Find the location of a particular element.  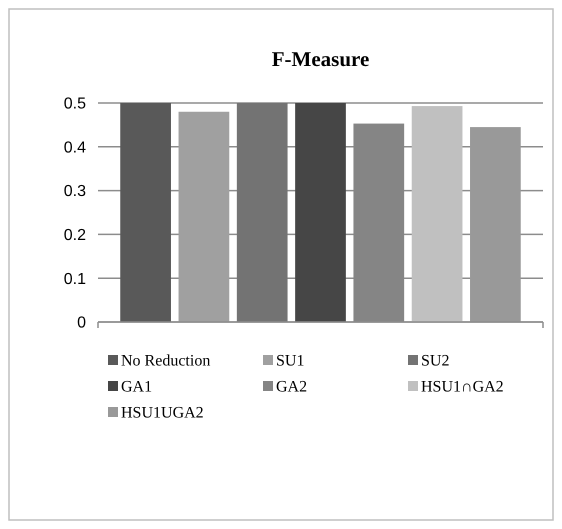

legend-label: No Reduction is located at coordinates (165, 361).